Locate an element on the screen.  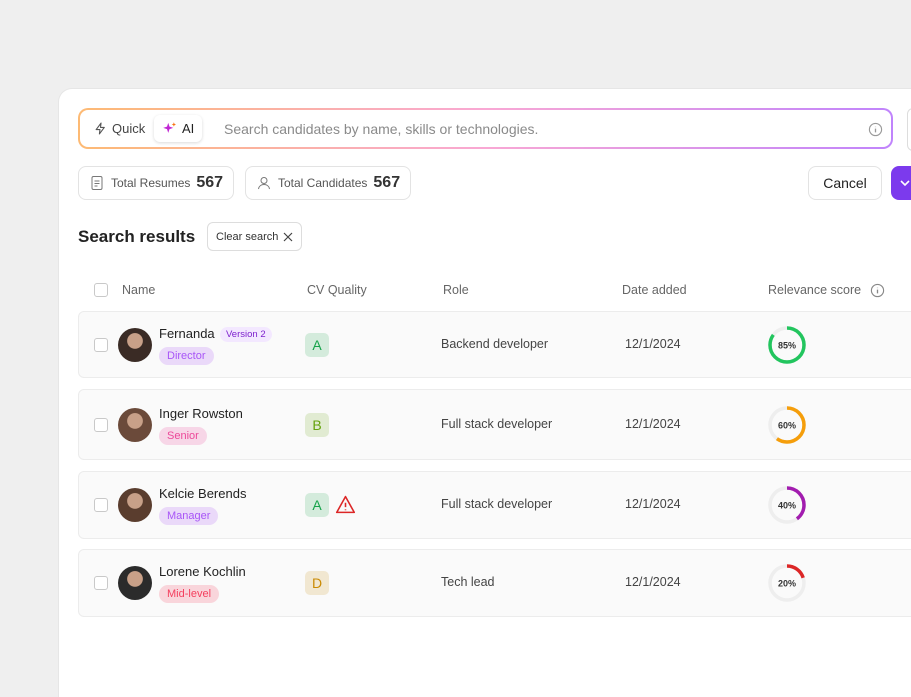
column-header: Relevance score is located at coordinates (815, 290).